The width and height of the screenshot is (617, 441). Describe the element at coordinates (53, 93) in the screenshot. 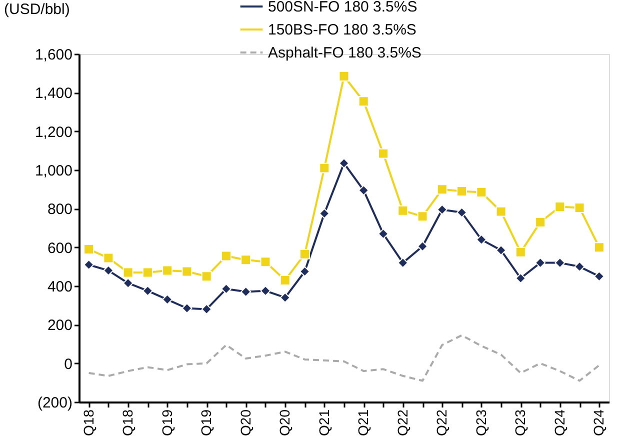

I see `y-tick-label: 1,400` at that location.